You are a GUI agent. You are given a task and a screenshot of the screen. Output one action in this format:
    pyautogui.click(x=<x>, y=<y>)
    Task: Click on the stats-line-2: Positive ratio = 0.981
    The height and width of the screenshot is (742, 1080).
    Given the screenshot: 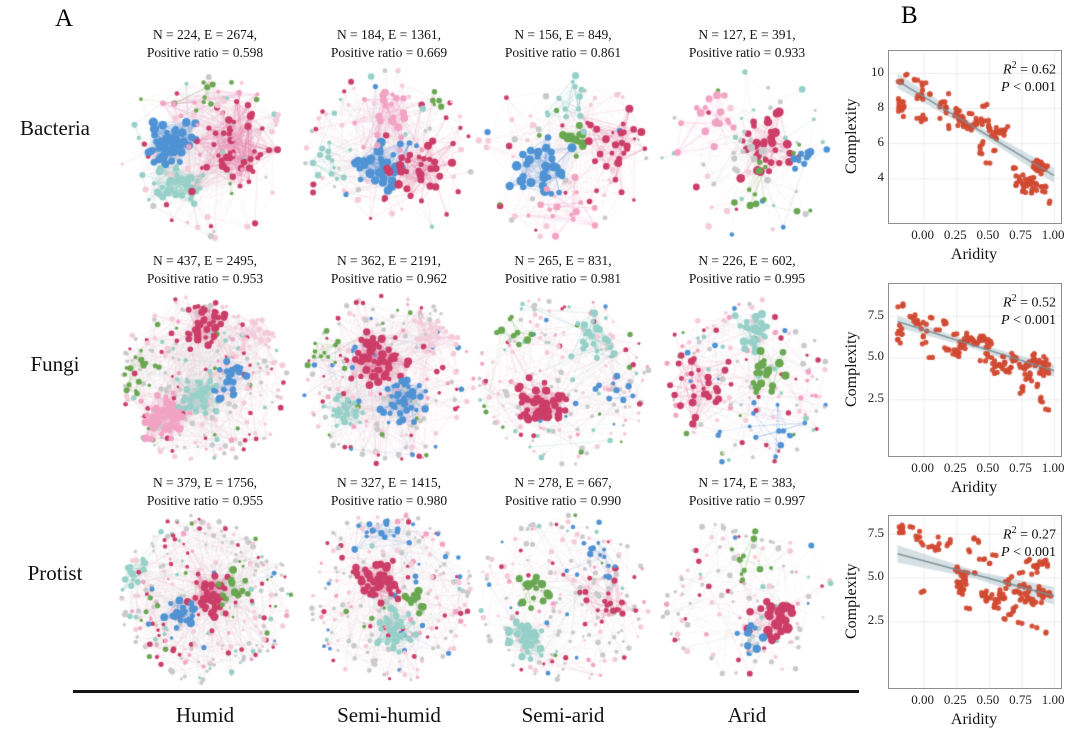 What is the action you would take?
    pyautogui.click(x=563, y=278)
    